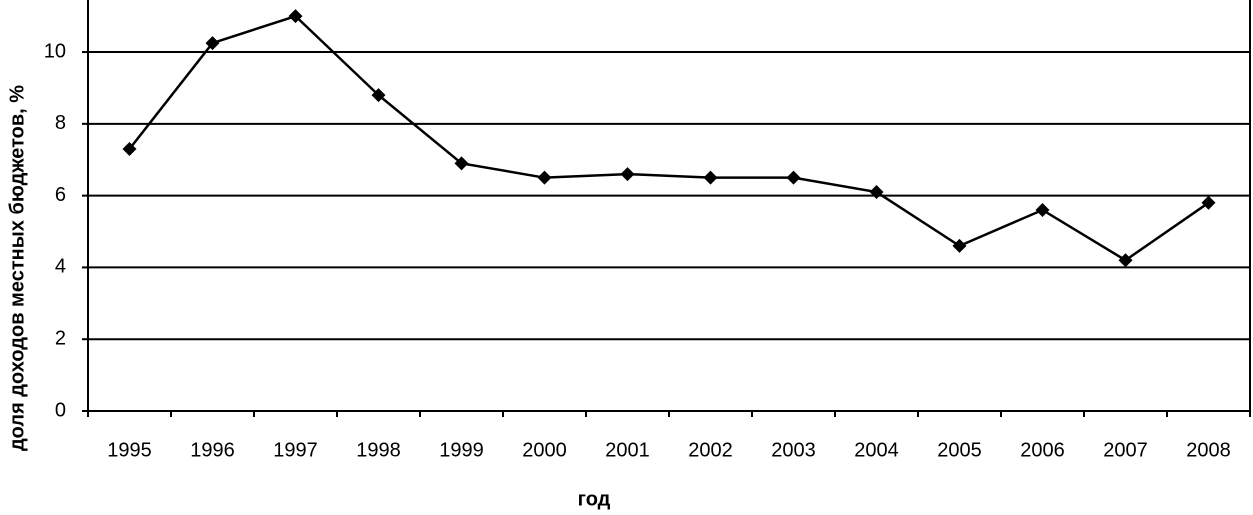 This screenshot has width=1253, height=515. What do you see at coordinates (594, 499) in the screenshot?
I see `x-axis-title: год` at bounding box center [594, 499].